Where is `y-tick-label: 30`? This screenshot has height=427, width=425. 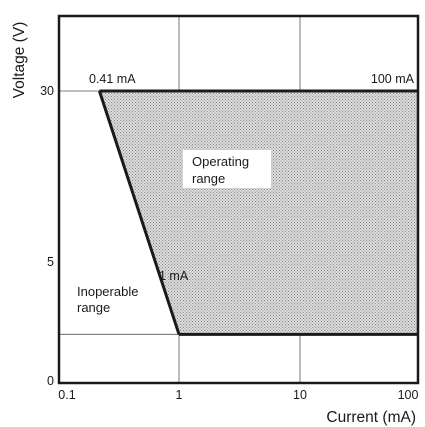
y-tick-label: 30 is located at coordinates (47, 91).